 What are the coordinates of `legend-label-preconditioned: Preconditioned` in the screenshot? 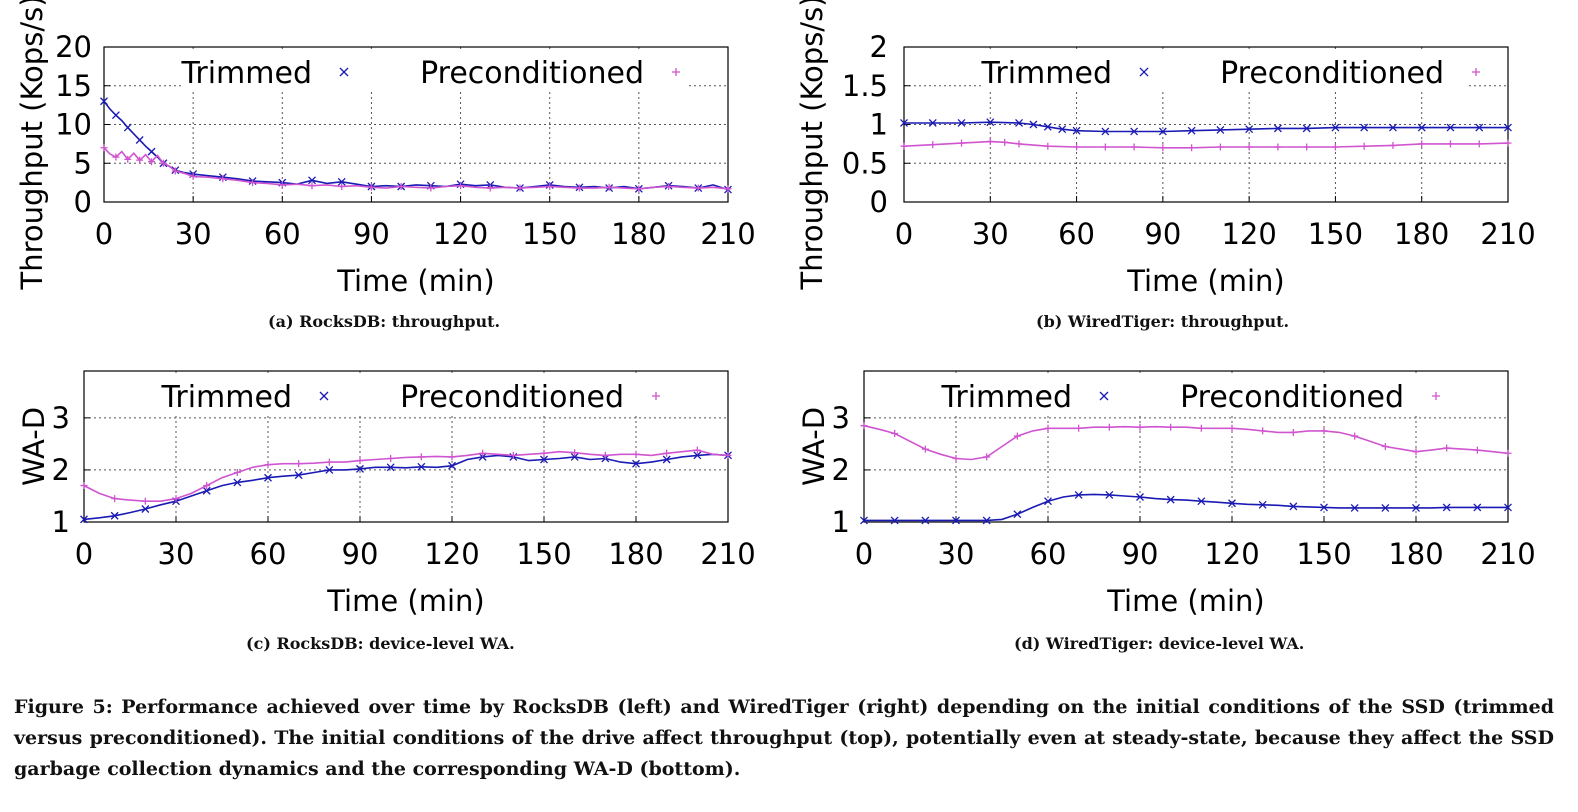 It's located at (512, 397).